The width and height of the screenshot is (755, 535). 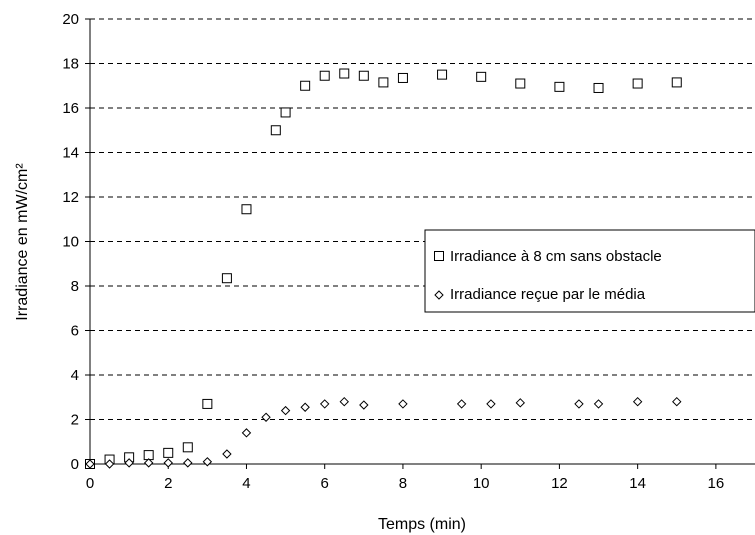 I want to click on y-tick-label: 20, so click(x=70, y=19).